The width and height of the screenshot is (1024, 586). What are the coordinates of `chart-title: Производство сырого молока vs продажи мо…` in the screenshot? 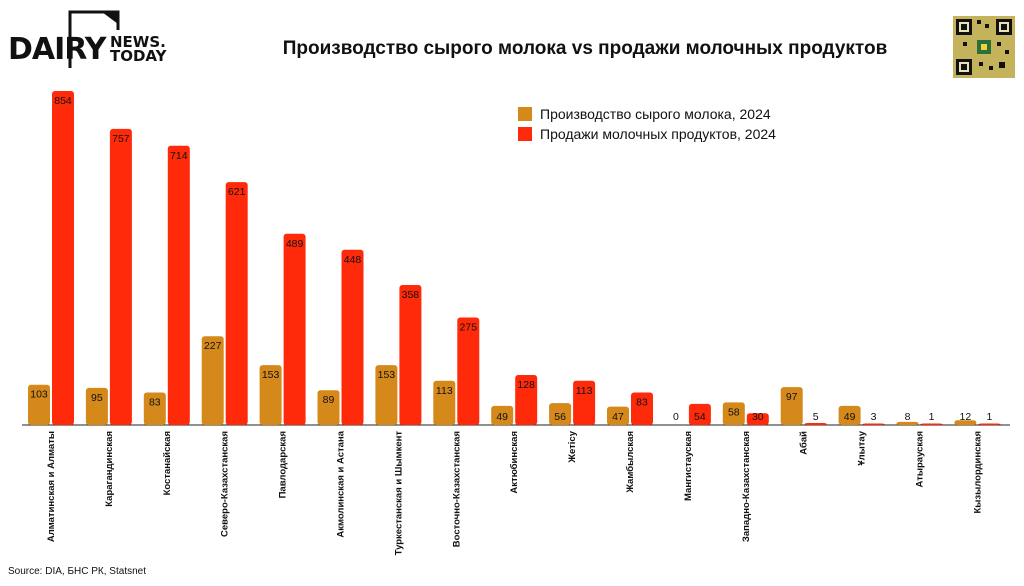 It's located at (585, 48).